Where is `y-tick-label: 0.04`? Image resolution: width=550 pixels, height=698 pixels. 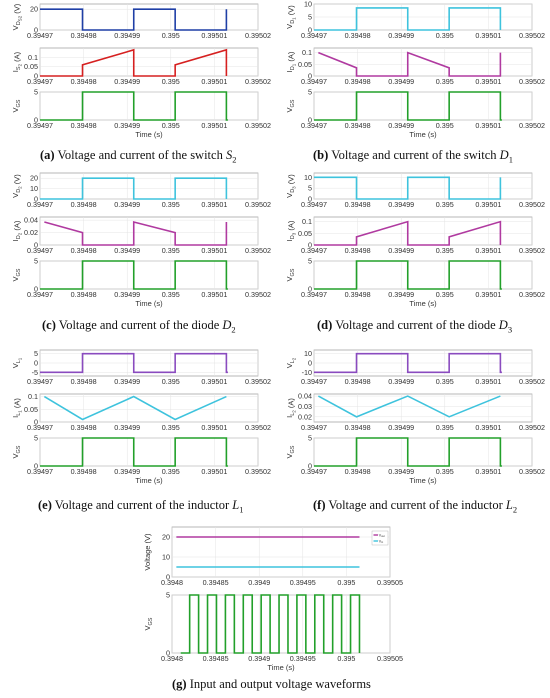 y-tick-label: 0.04 is located at coordinates (31, 220).